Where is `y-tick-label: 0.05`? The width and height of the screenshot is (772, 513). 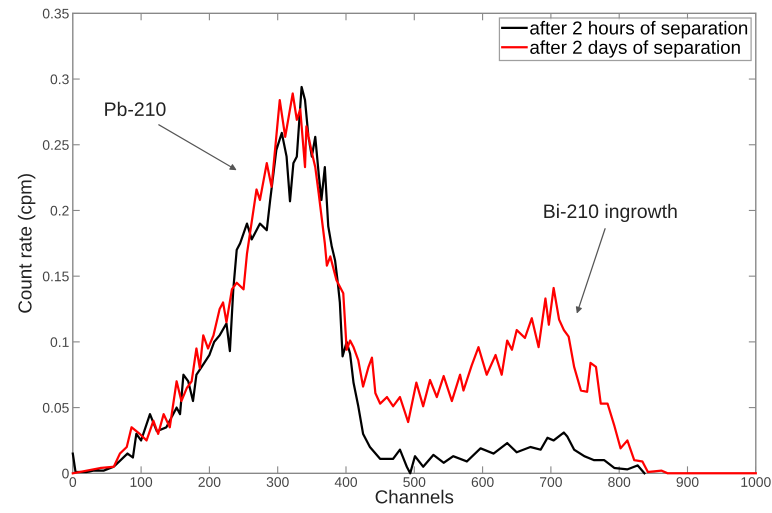 y-tick-label: 0.05 is located at coordinates (55, 407).